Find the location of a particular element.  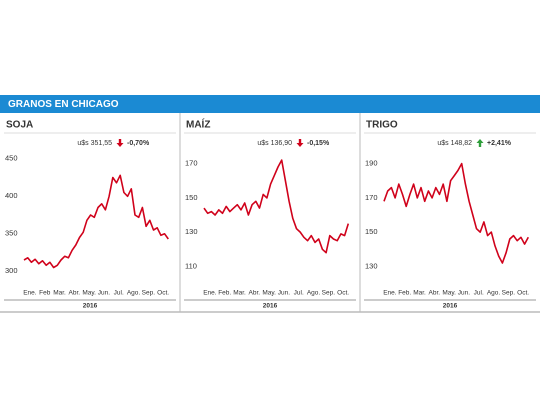

price: u$s 351,55 is located at coordinates (94, 143).